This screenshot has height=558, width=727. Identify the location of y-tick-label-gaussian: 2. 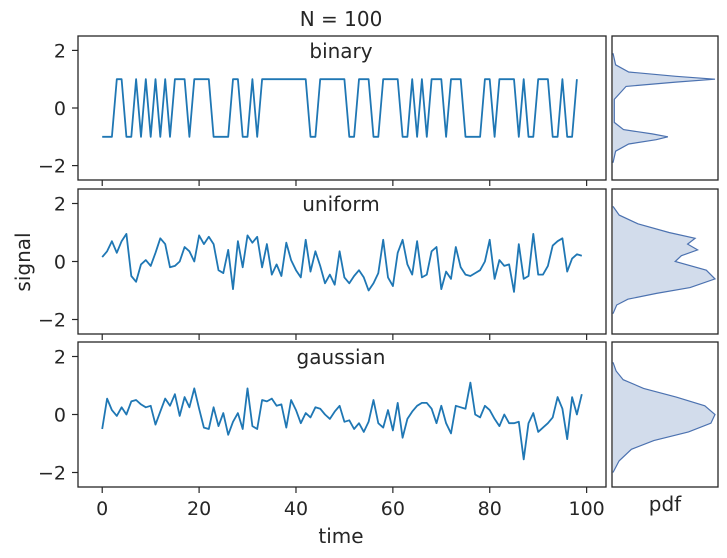
(60, 358).